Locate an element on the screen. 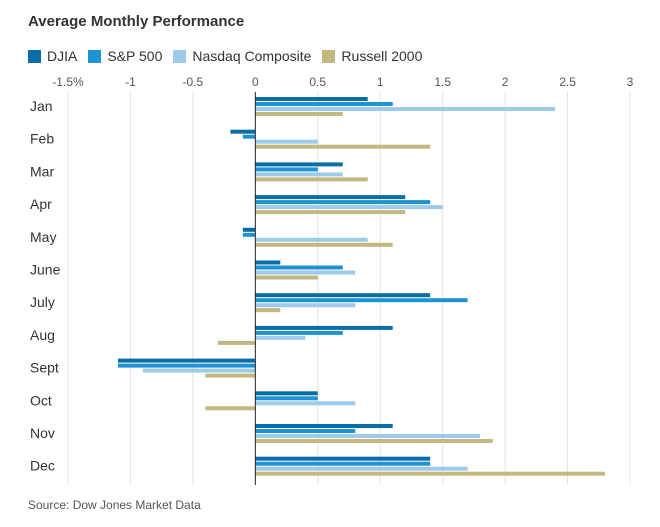  legend-label: S&P 500 is located at coordinates (135, 56).